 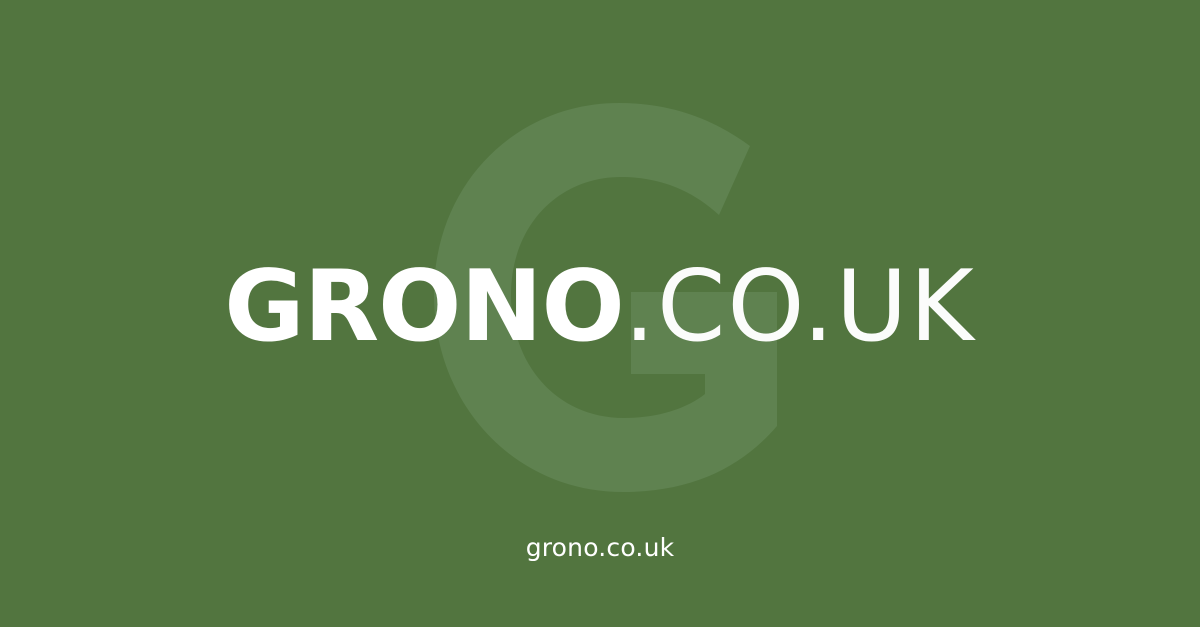 I want to click on logo-domain-text: .CO.UK, so click(x=799, y=307).